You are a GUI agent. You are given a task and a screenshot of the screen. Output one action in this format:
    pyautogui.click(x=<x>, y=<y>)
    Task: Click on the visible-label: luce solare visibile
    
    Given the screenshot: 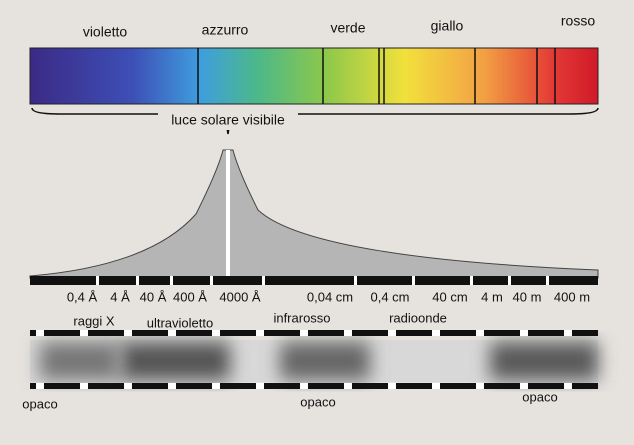 What is the action you would take?
    pyautogui.click(x=228, y=120)
    